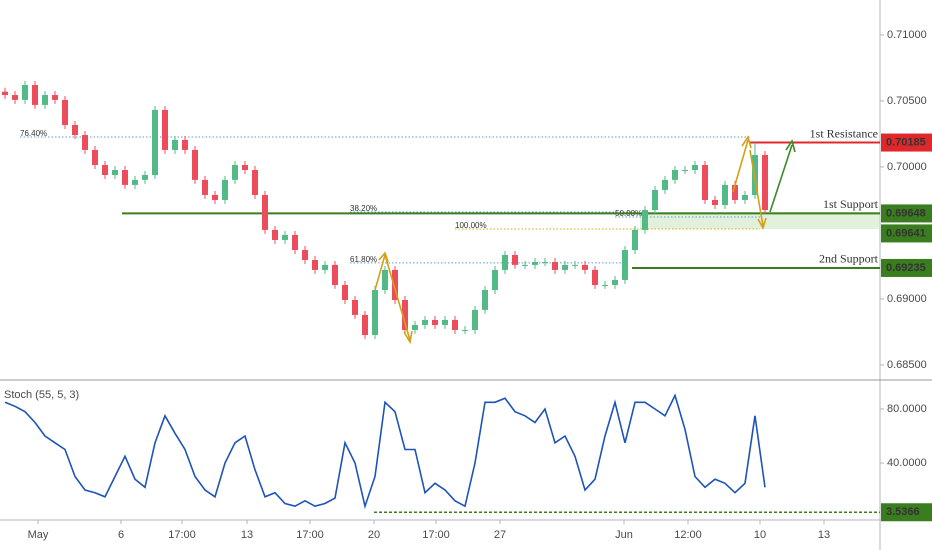  I want to click on y-tick-label: 0.69000, so click(907, 299).